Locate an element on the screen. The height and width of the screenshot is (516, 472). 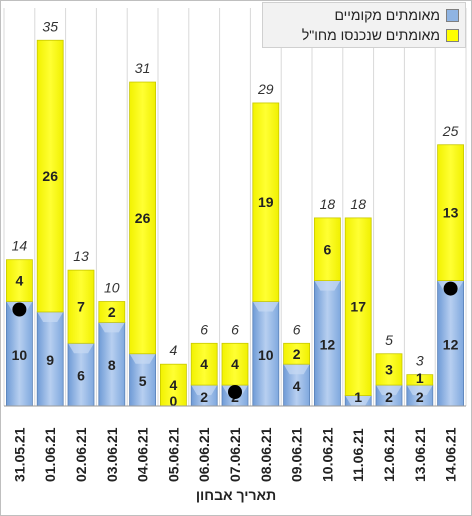
legend-item-local: מאומתים מקומיים is located at coordinates (396, 15).